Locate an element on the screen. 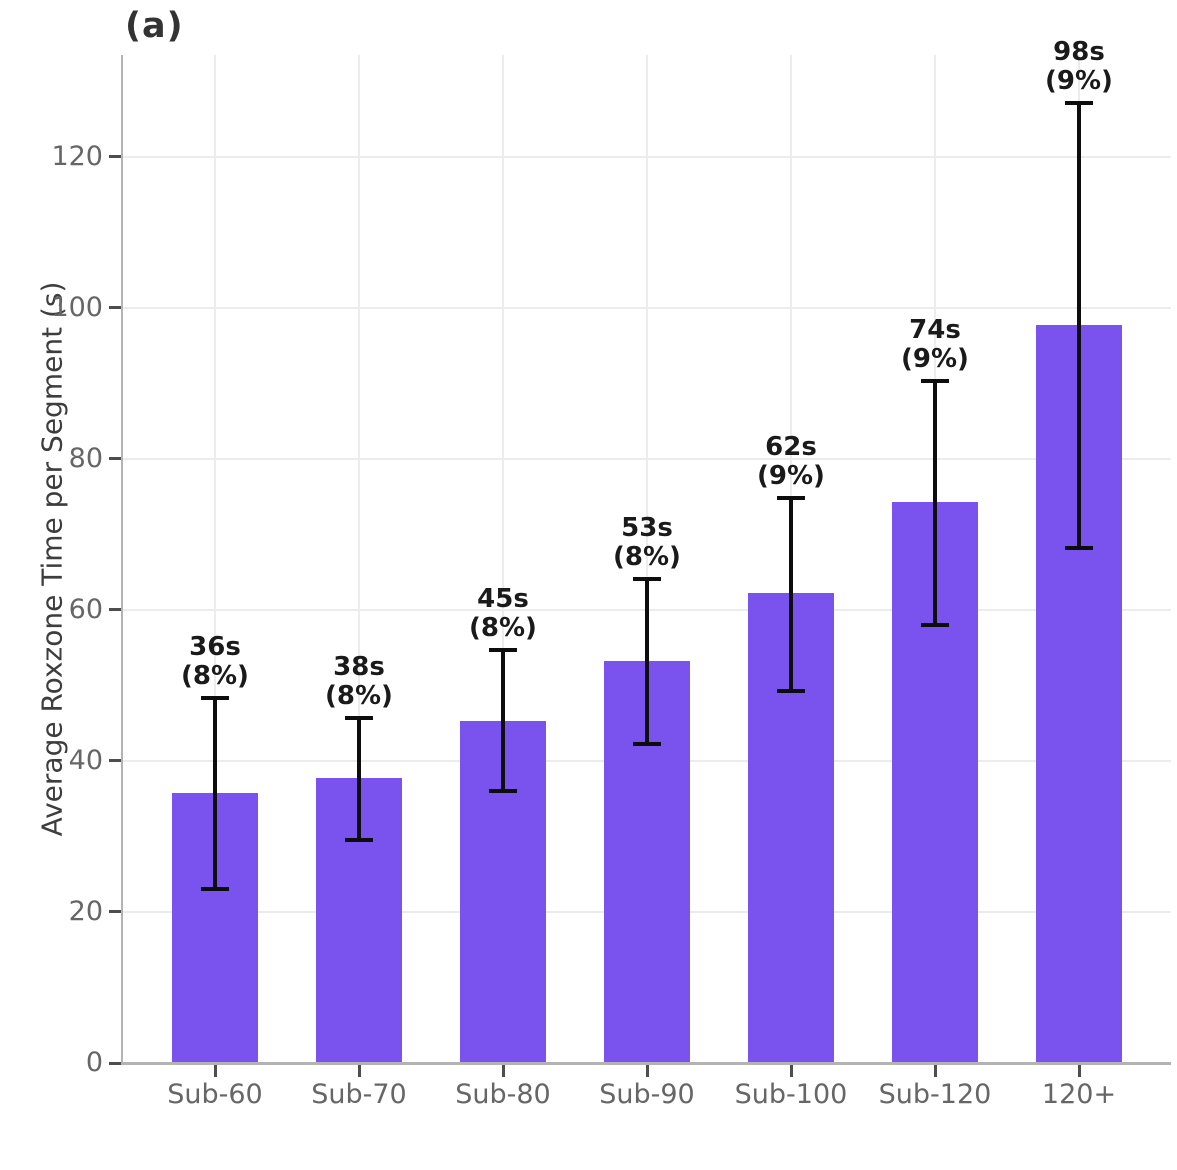 This screenshot has width=1177, height=1170. bar-value-label: 38s (8%) is located at coordinates (359, 681).